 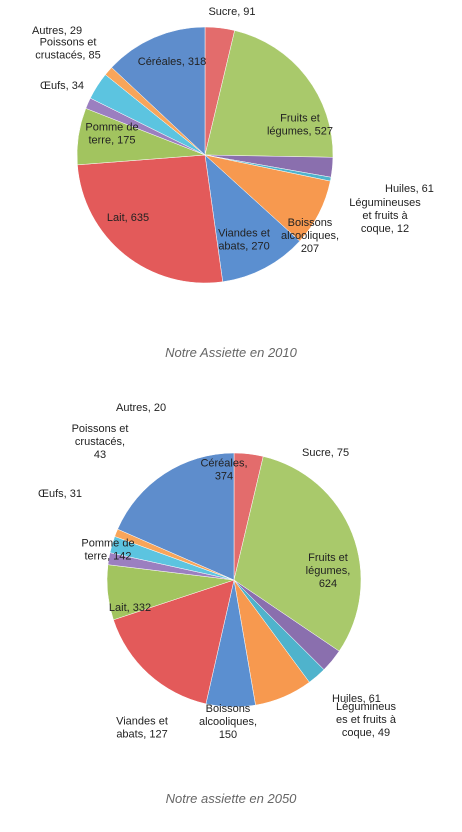 What do you see at coordinates (142, 727) in the screenshot?
I see `slice-label: Viandes et abats, 127` at bounding box center [142, 727].